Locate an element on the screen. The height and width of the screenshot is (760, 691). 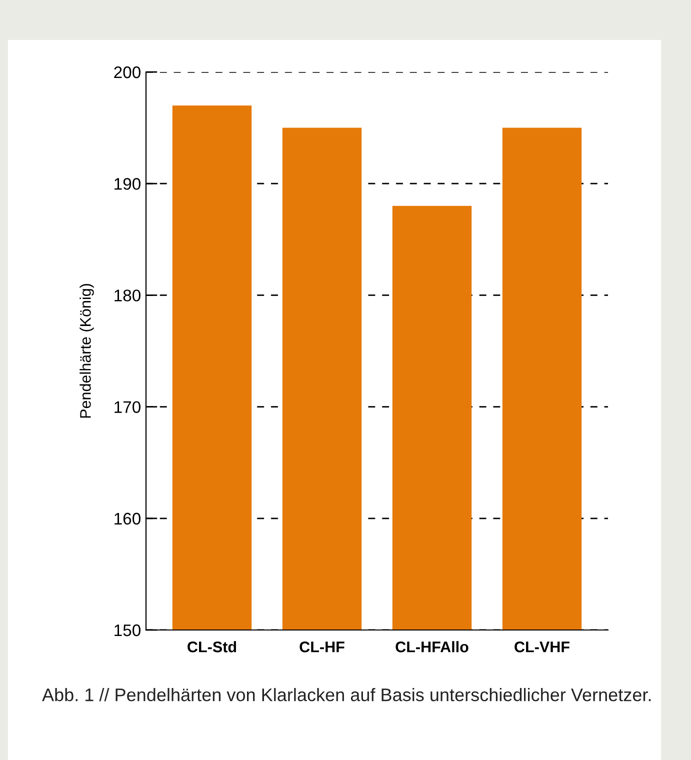
y-tick-label: 170 is located at coordinates (127, 407).